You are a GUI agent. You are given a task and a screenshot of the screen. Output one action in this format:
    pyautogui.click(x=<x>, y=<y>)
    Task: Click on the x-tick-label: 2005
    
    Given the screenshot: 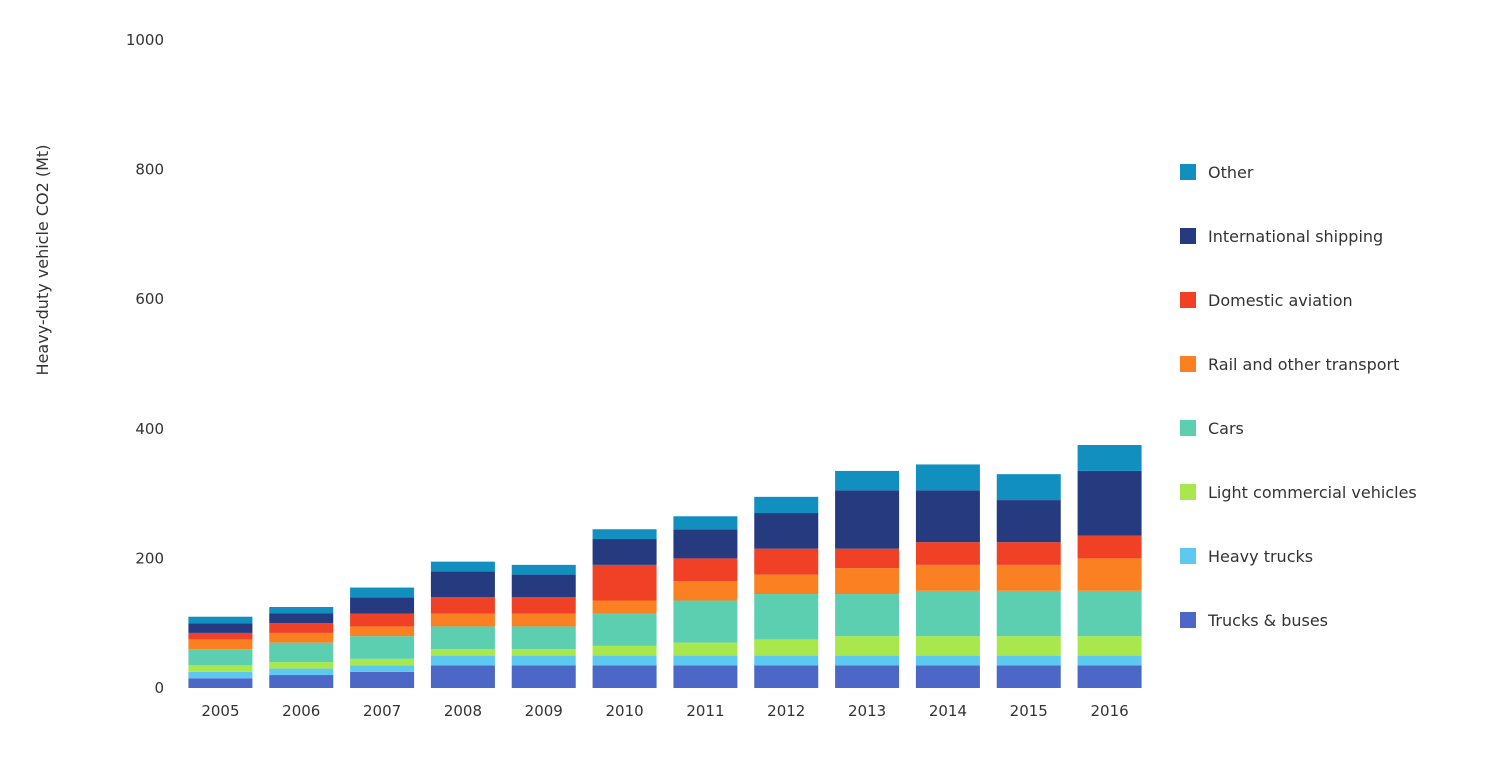 What is the action you would take?
    pyautogui.click(x=220, y=711)
    